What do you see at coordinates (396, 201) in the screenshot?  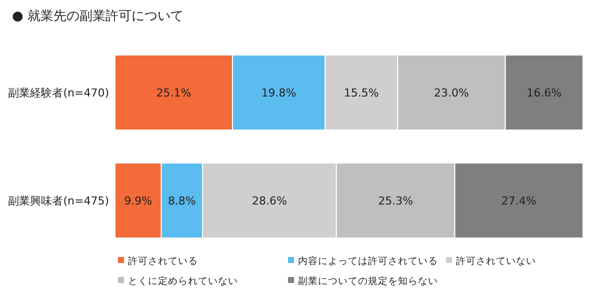 I see `data-label: 25.3%` at bounding box center [396, 201].